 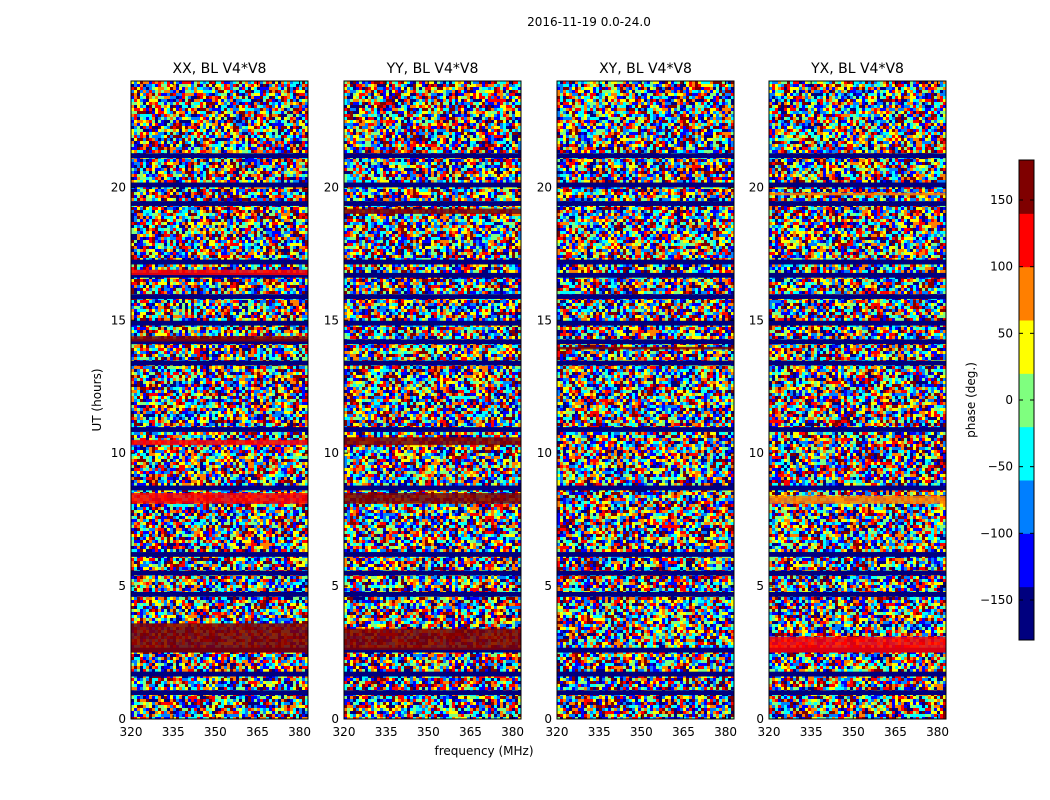 I want to click on colorbar-tick-label: −50, so click(x=1000, y=467).